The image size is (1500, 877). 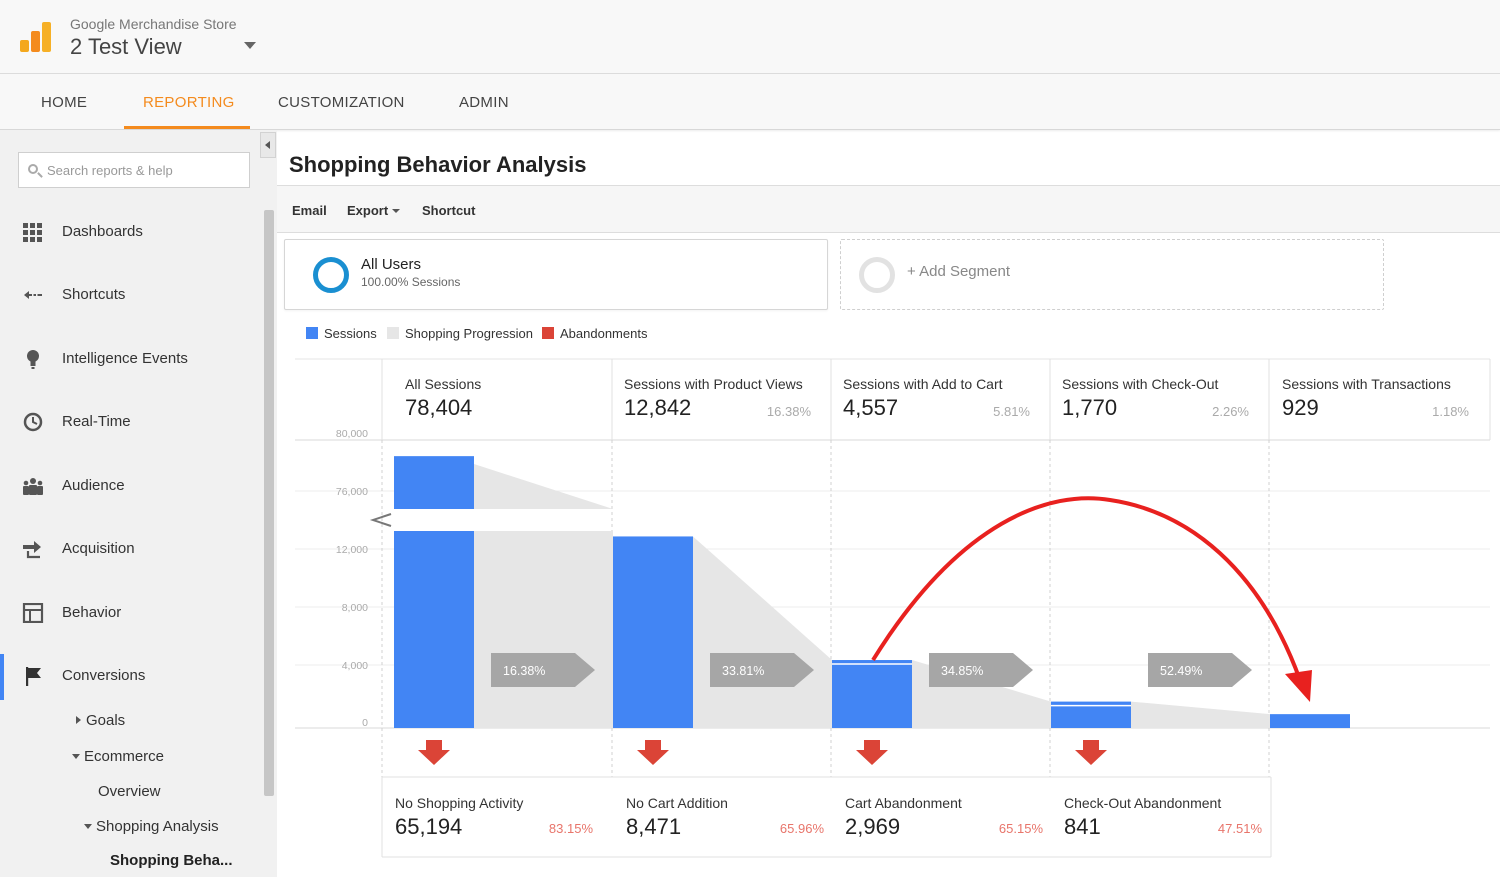 I want to click on conversion-rate-label: 33.81%, so click(x=743, y=671).